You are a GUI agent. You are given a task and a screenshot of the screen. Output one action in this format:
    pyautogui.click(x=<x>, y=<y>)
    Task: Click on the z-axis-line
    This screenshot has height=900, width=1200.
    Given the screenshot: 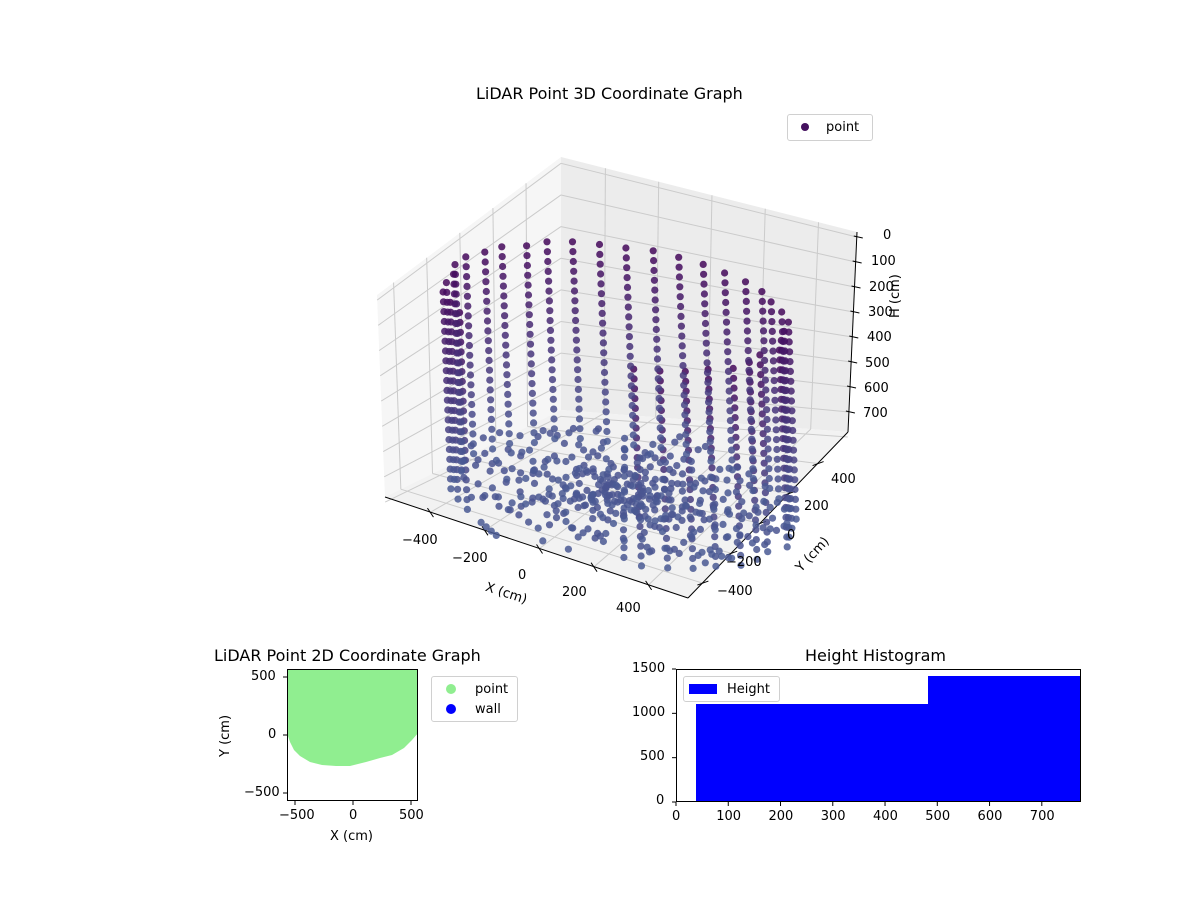 What is the action you would take?
    pyautogui.click(x=852, y=332)
    